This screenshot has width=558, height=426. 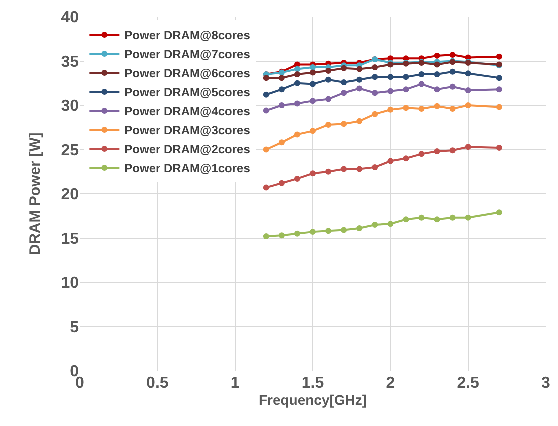 I want to click on y-tick-label: 15, so click(x=70, y=239).